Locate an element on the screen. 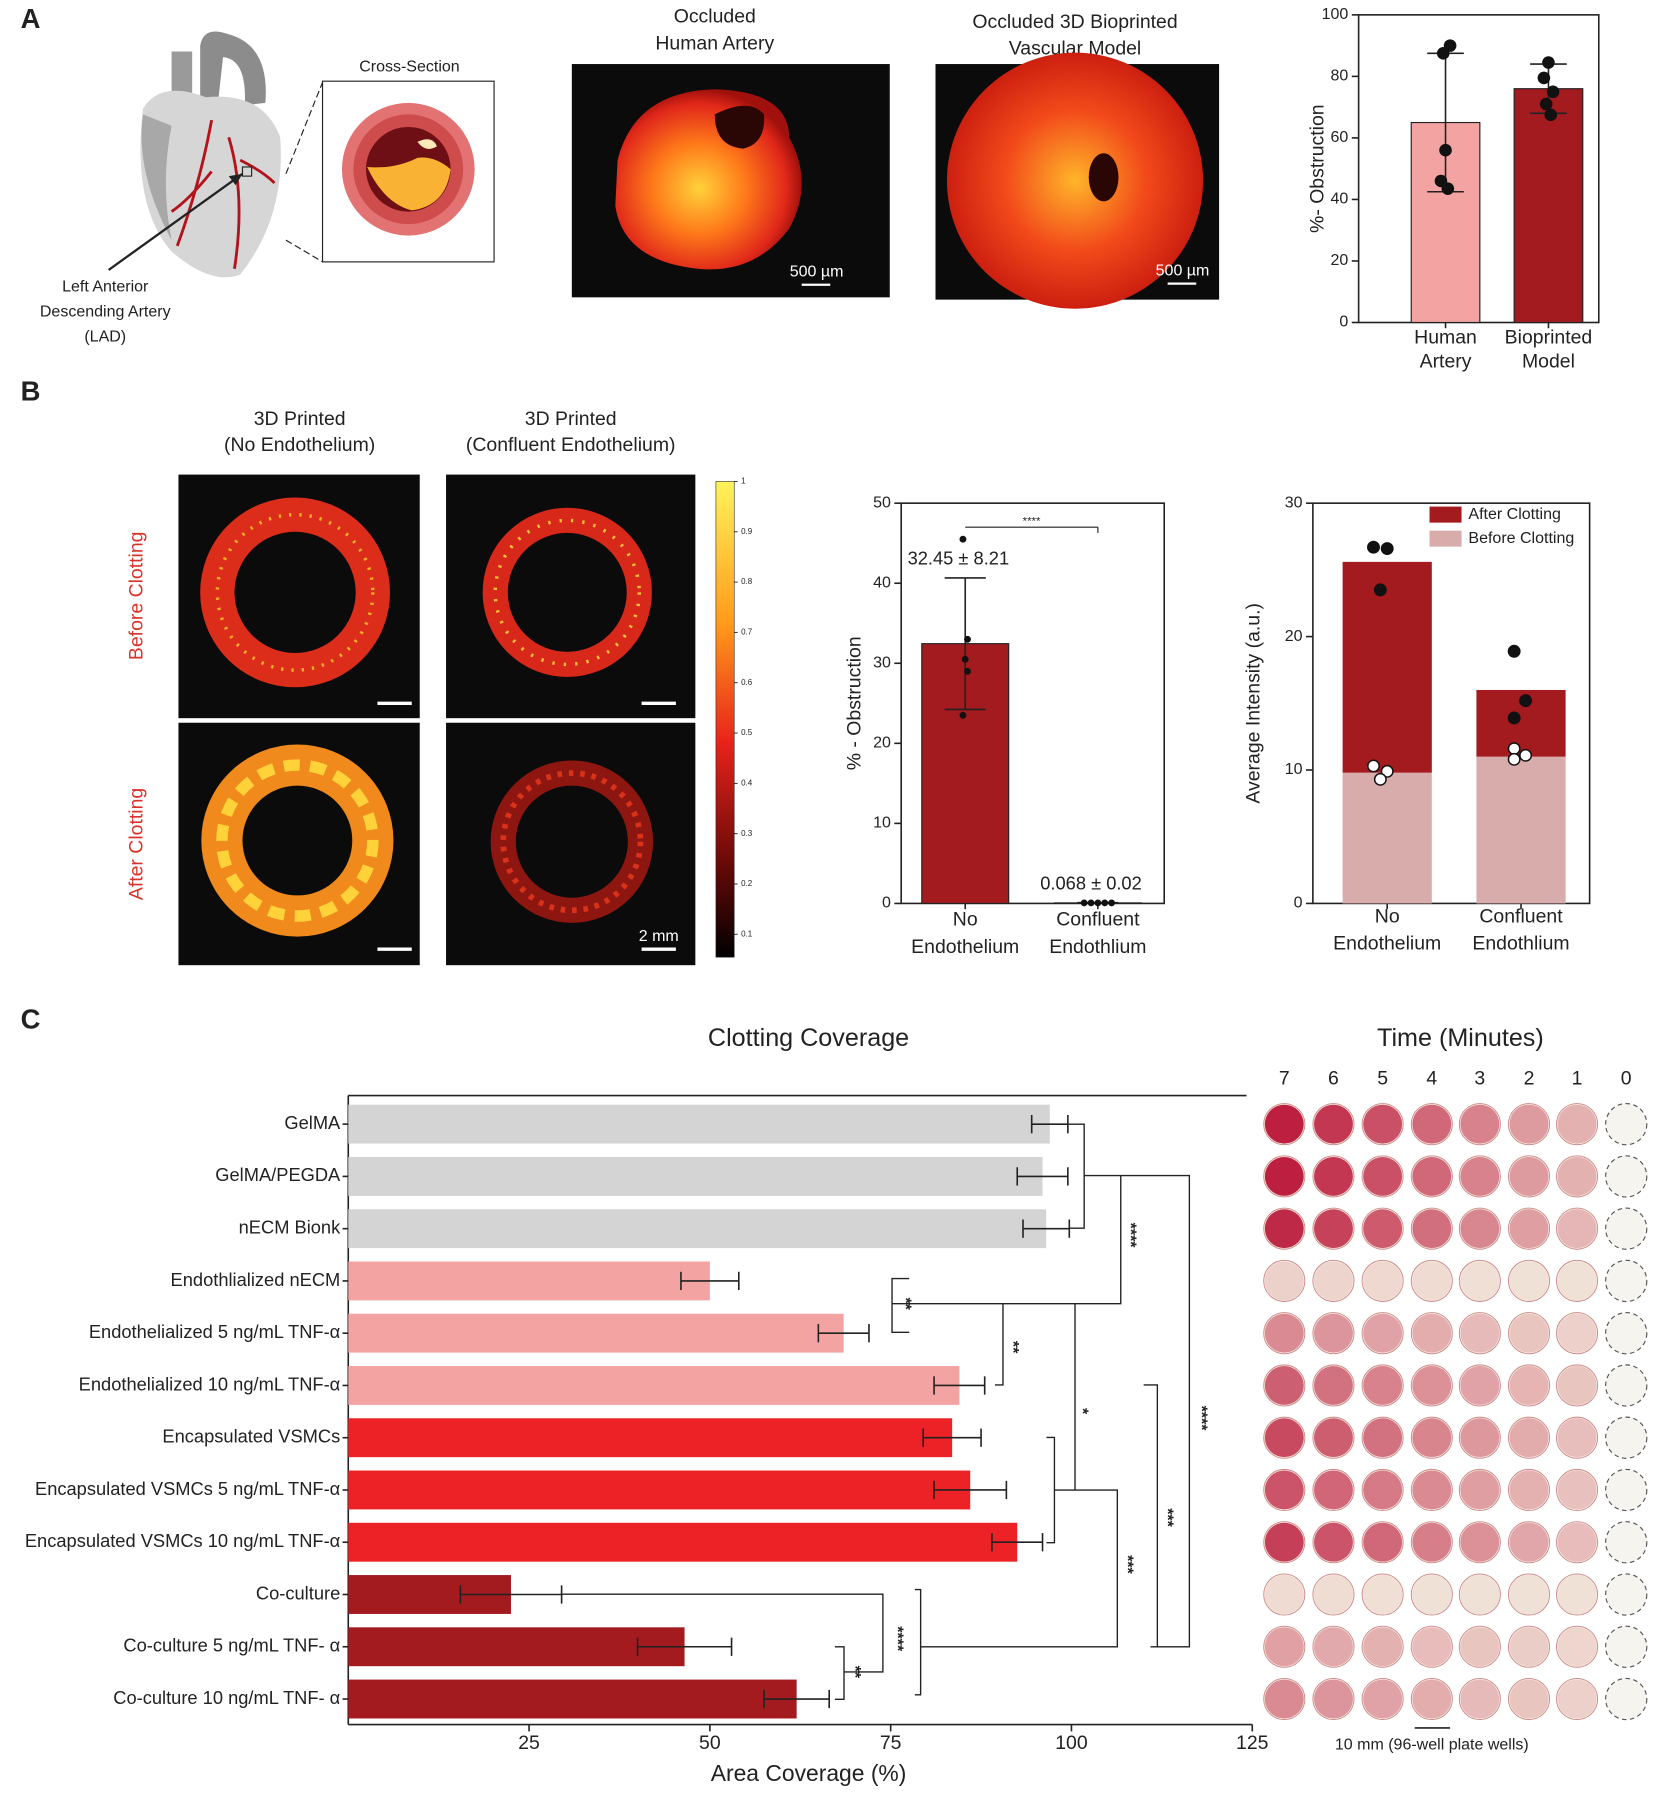  value-label: 0.068 ± 0.02 is located at coordinates (1091, 882).